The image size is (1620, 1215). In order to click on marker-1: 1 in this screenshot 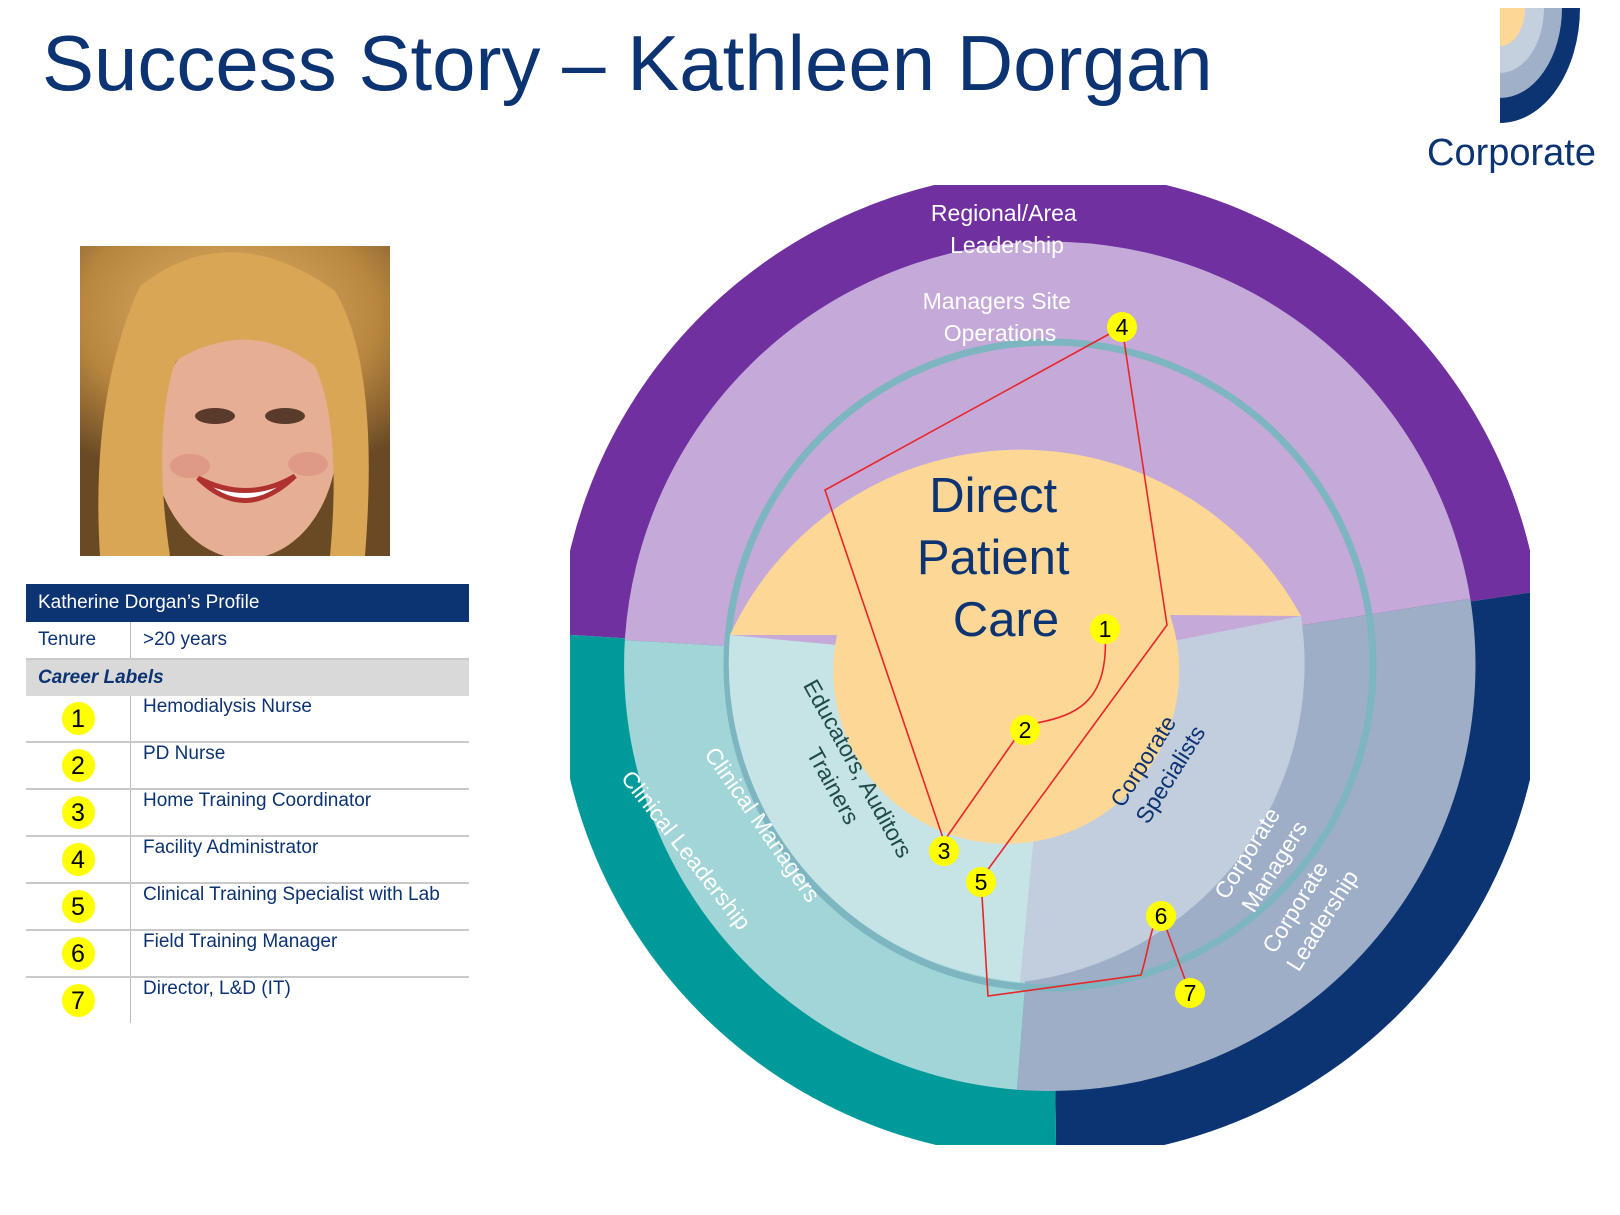, I will do `click(1105, 629)`.